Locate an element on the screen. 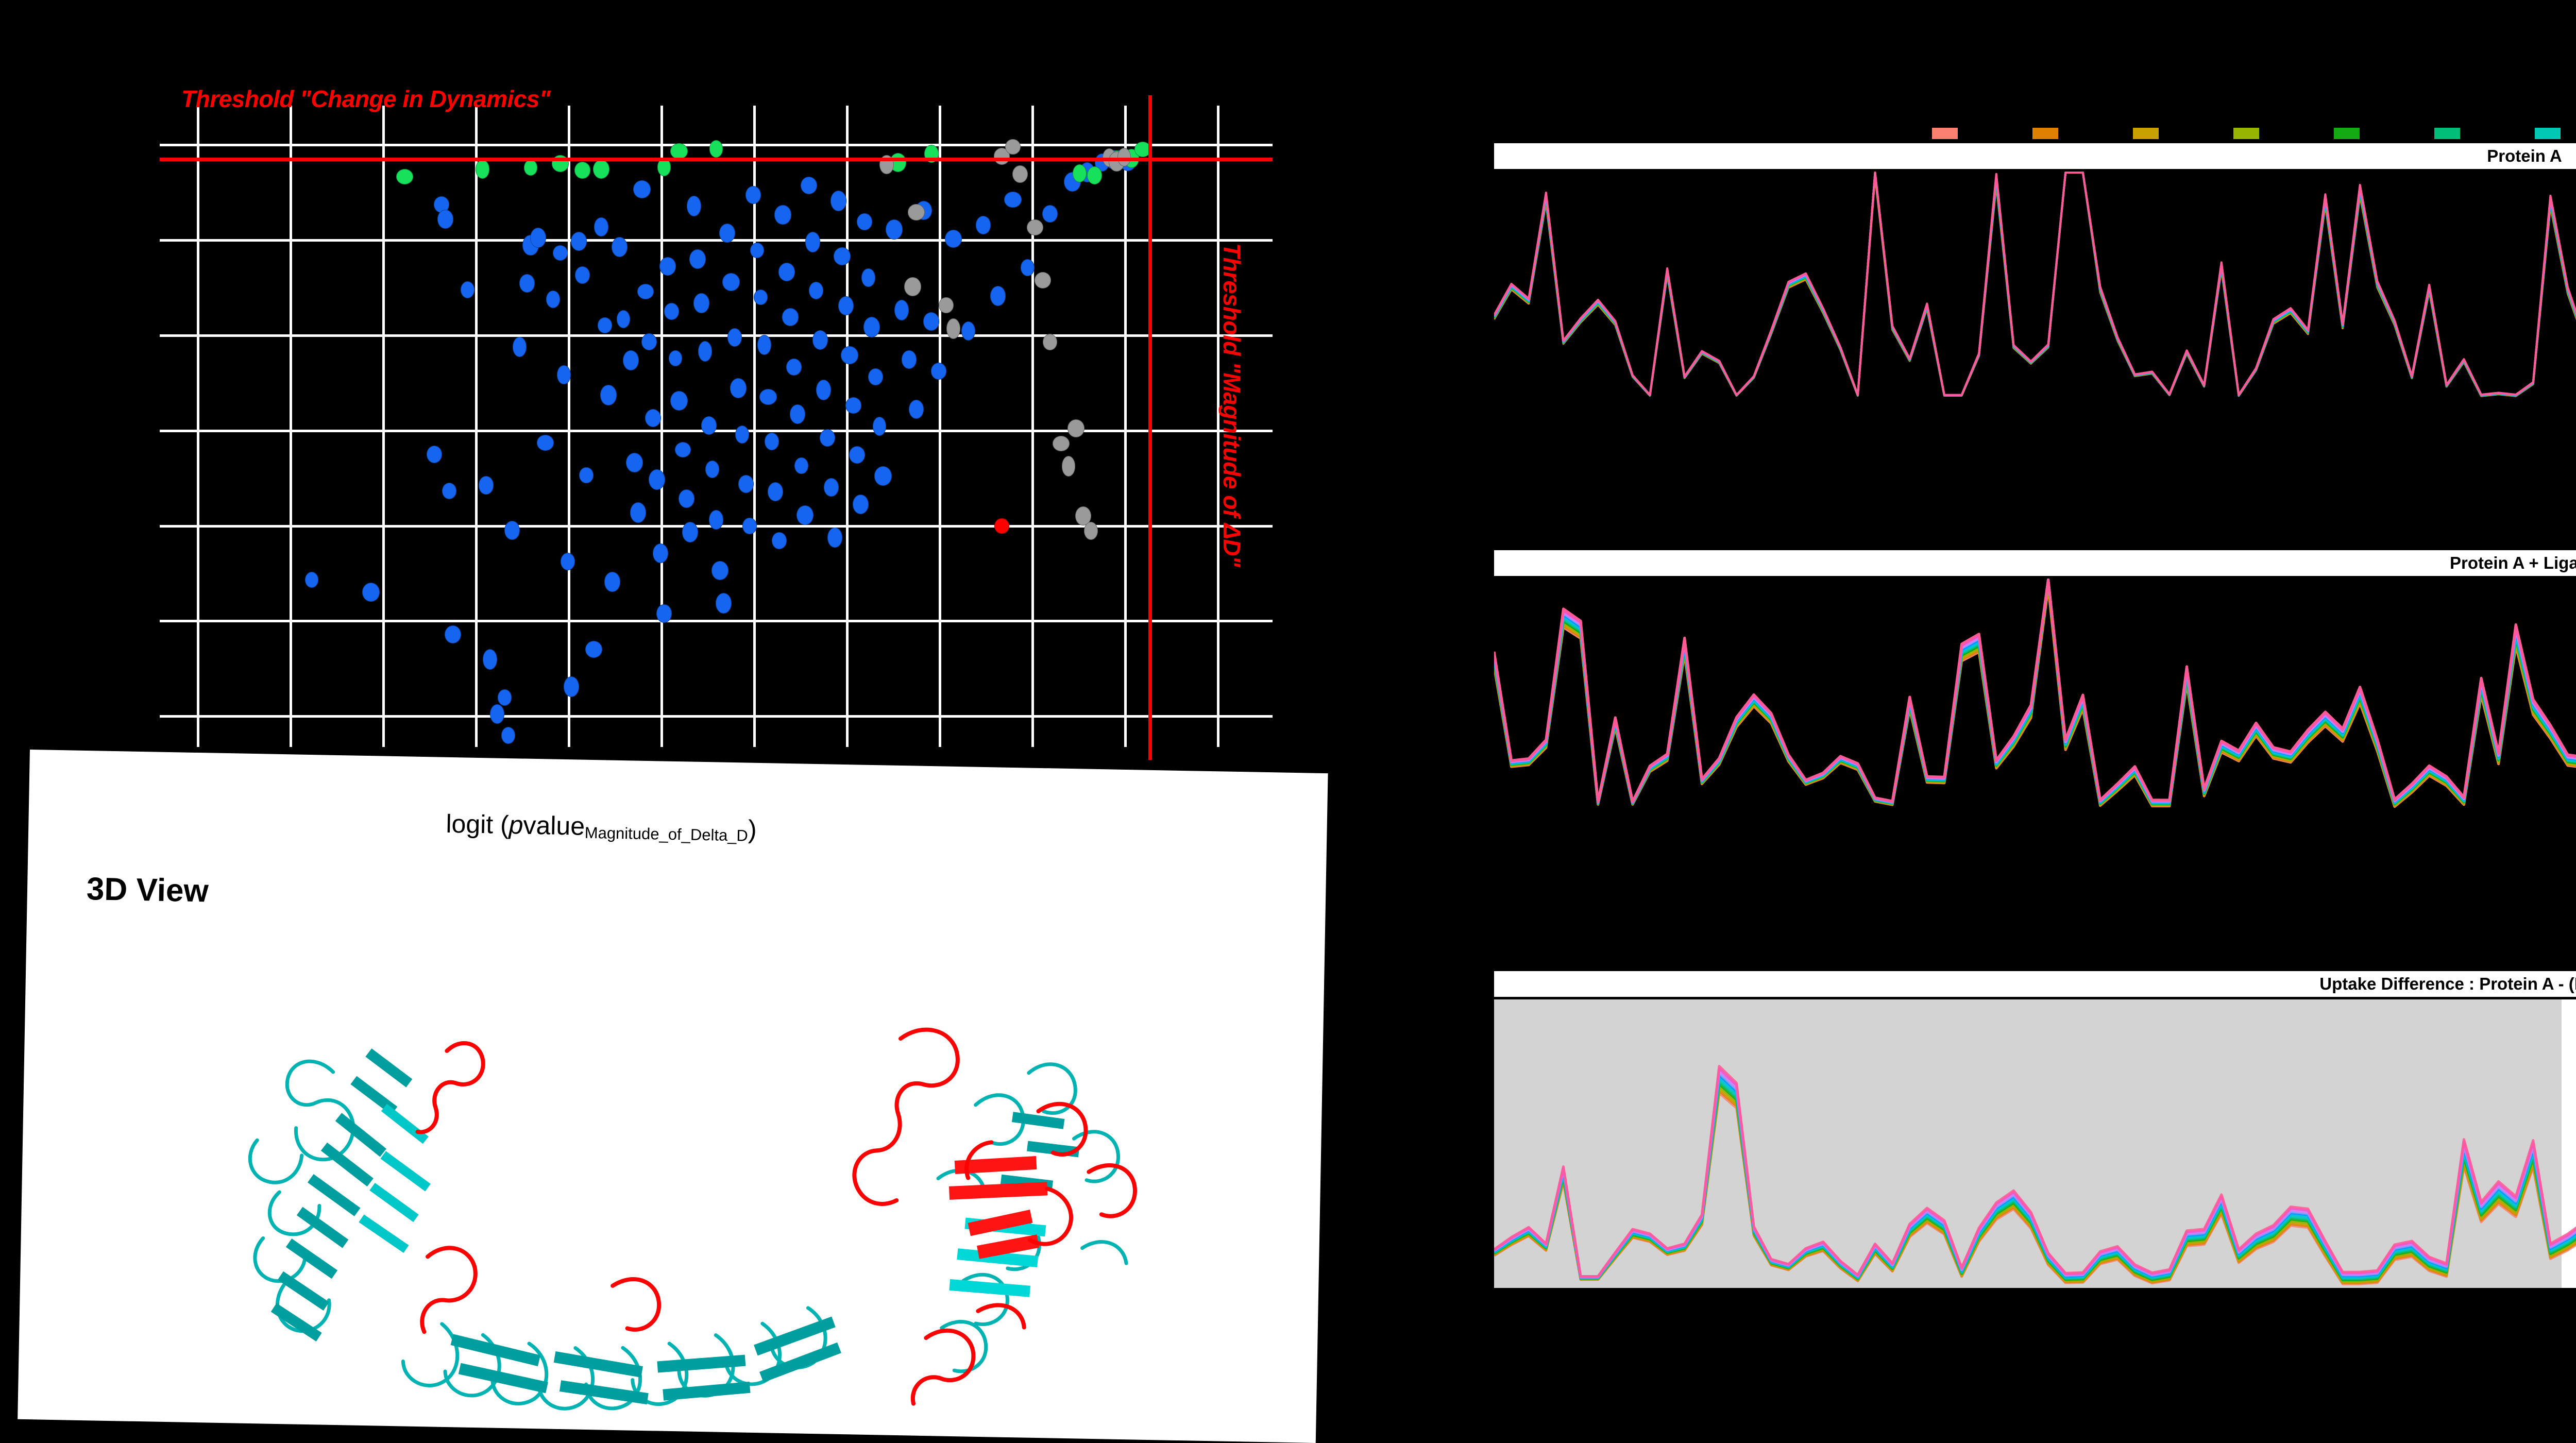  panel-protein-a-ligand: Protein A + Ligand is located at coordinates (2035, 684).